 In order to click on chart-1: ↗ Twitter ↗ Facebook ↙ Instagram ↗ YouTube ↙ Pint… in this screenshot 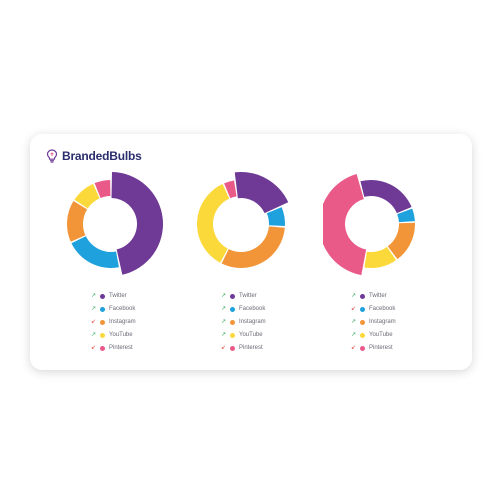, I will do `click(123, 267)`.